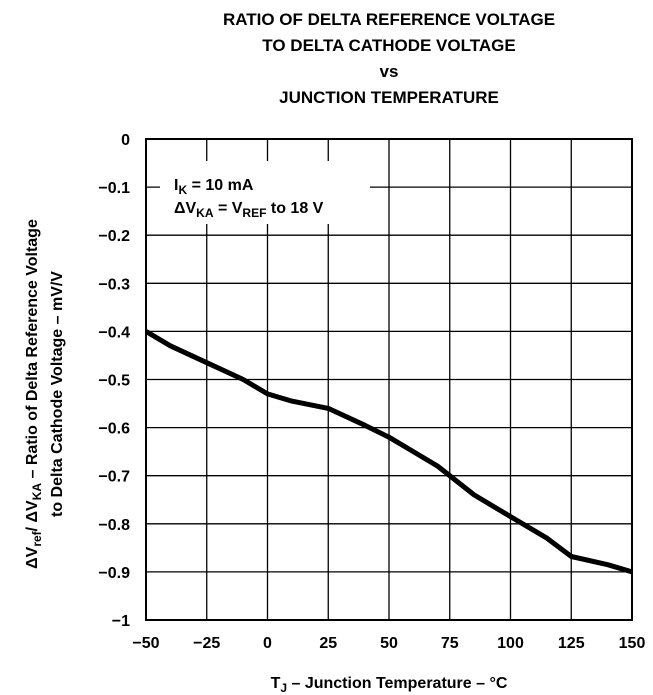  What do you see at coordinates (571, 643) in the screenshot?
I see `x-tick-label: 125` at bounding box center [571, 643].